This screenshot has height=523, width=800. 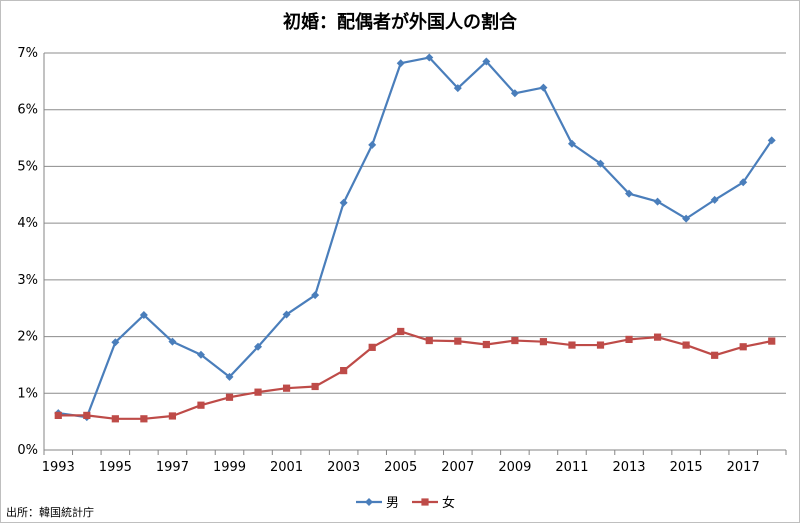 I want to click on x-tick-label: 2015, so click(x=686, y=467).